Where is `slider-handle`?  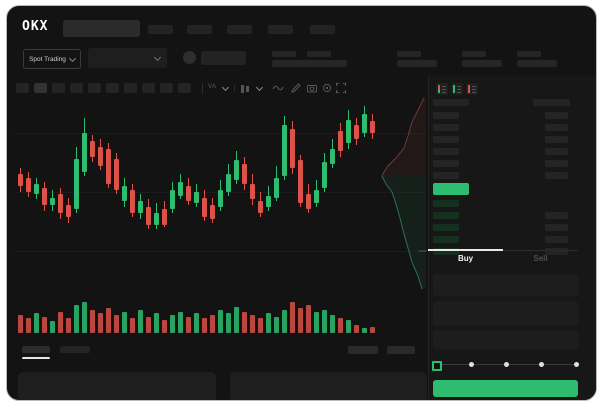 slider-handle is located at coordinates (437, 366).